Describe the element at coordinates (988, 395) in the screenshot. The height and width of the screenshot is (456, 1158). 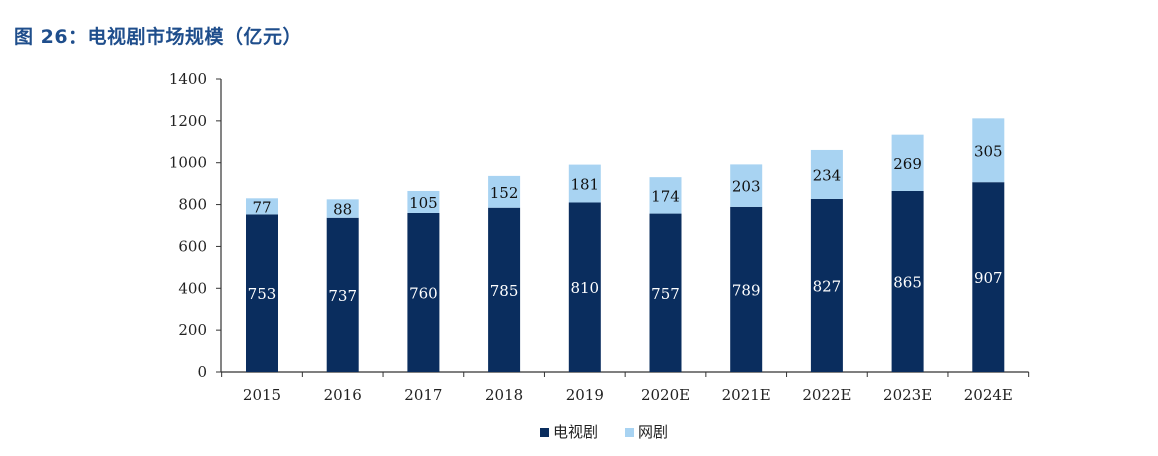
I see `x-tick-label: 2024E` at that location.